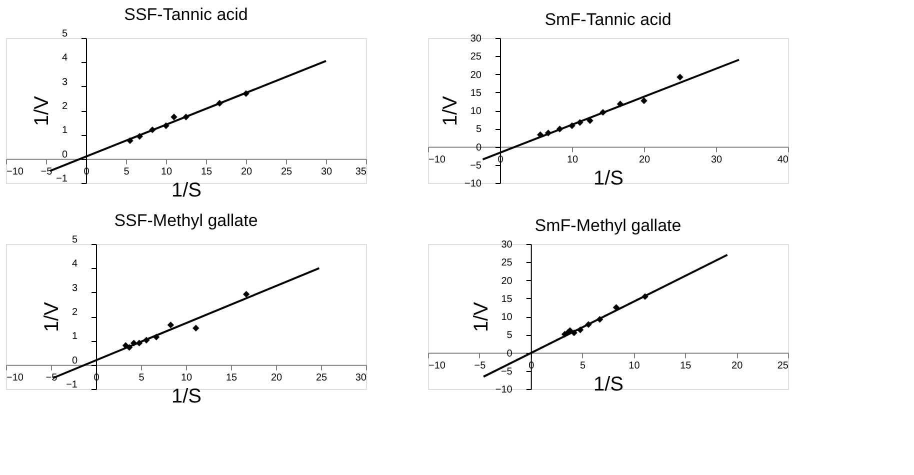 The image size is (914, 475). I want to click on chart-title: SmF-Tannic acid, so click(608, 19).